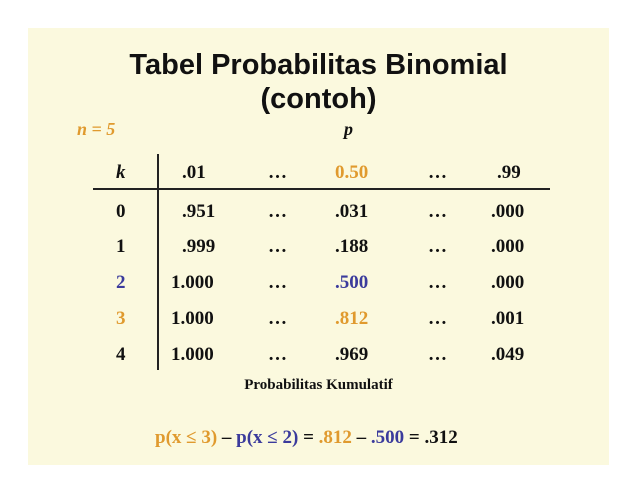  What do you see at coordinates (508, 246) in the screenshot?
I see `row-1-col-99: .000` at bounding box center [508, 246].